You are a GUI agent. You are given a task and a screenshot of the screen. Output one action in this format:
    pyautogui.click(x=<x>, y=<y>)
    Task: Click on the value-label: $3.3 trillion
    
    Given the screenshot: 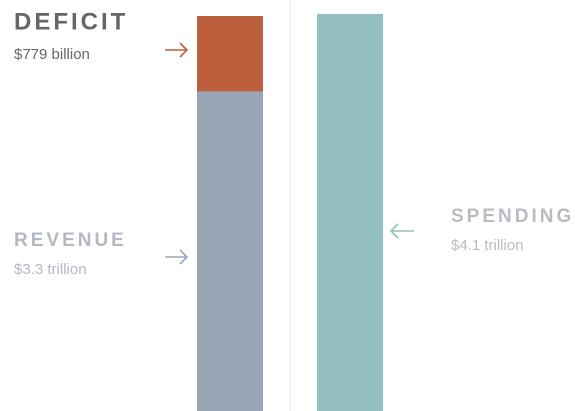 What is the action you would take?
    pyautogui.click(x=50, y=269)
    